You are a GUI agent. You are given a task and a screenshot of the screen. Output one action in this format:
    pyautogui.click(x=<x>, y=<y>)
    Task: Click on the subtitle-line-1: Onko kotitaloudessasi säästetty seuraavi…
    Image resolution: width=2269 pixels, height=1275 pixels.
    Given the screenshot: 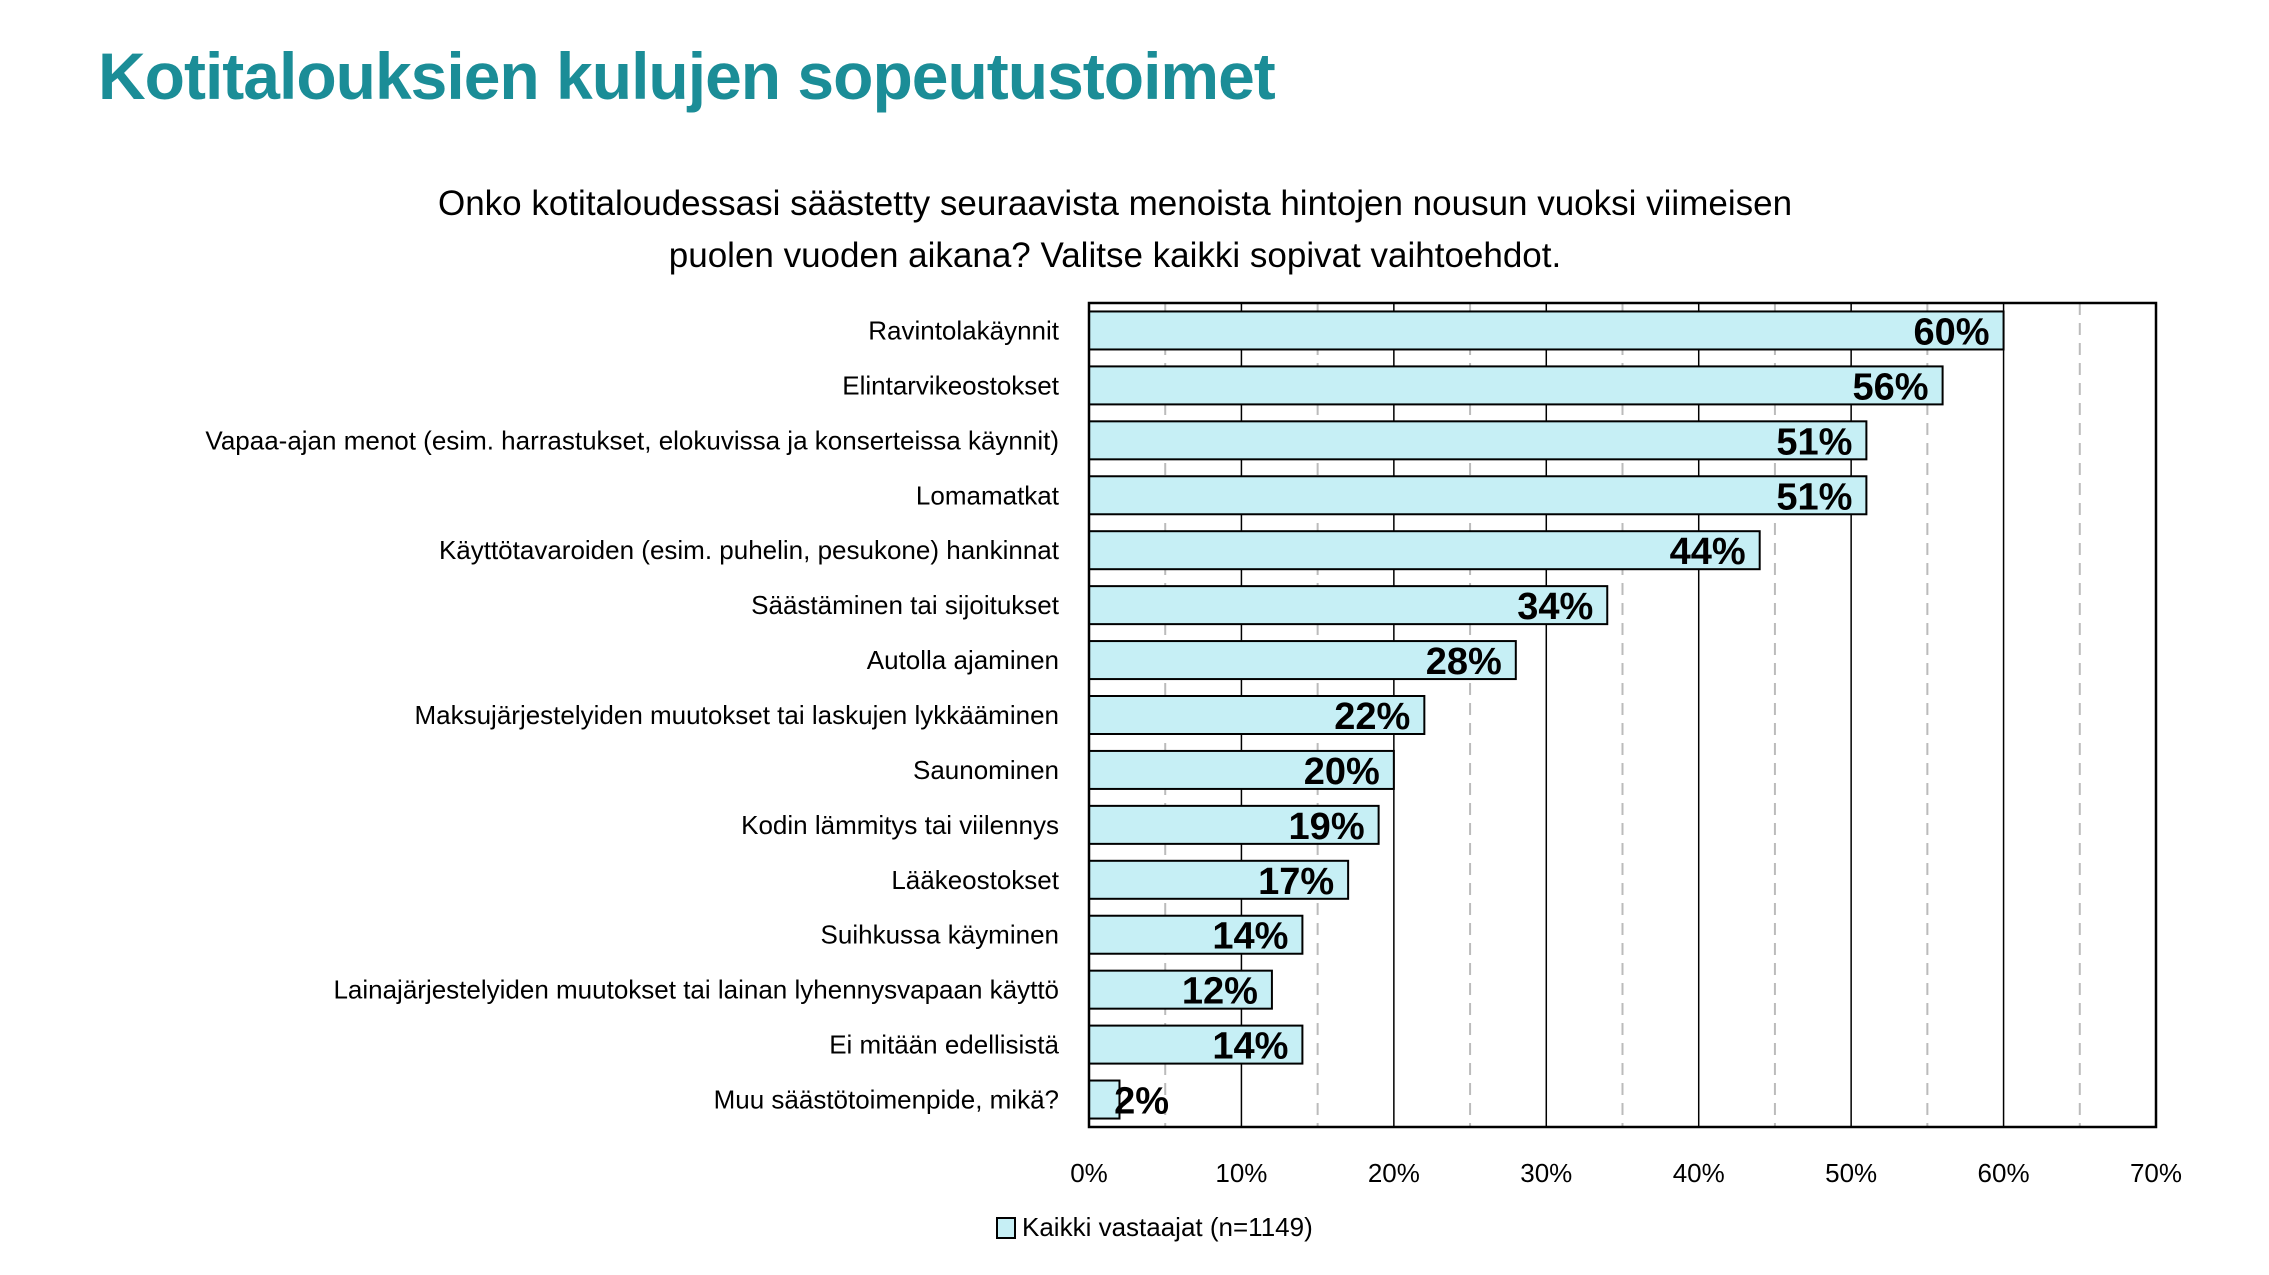 What is the action you would take?
    pyautogui.click(x=1115, y=203)
    